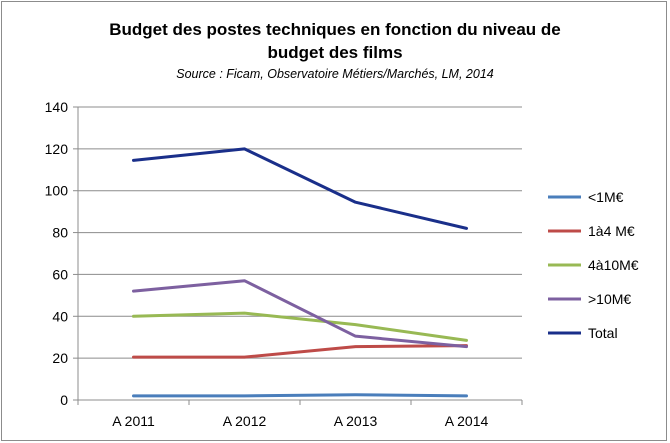 This screenshot has width=670, height=443. I want to click on y-tick-label: 80, so click(60, 233).